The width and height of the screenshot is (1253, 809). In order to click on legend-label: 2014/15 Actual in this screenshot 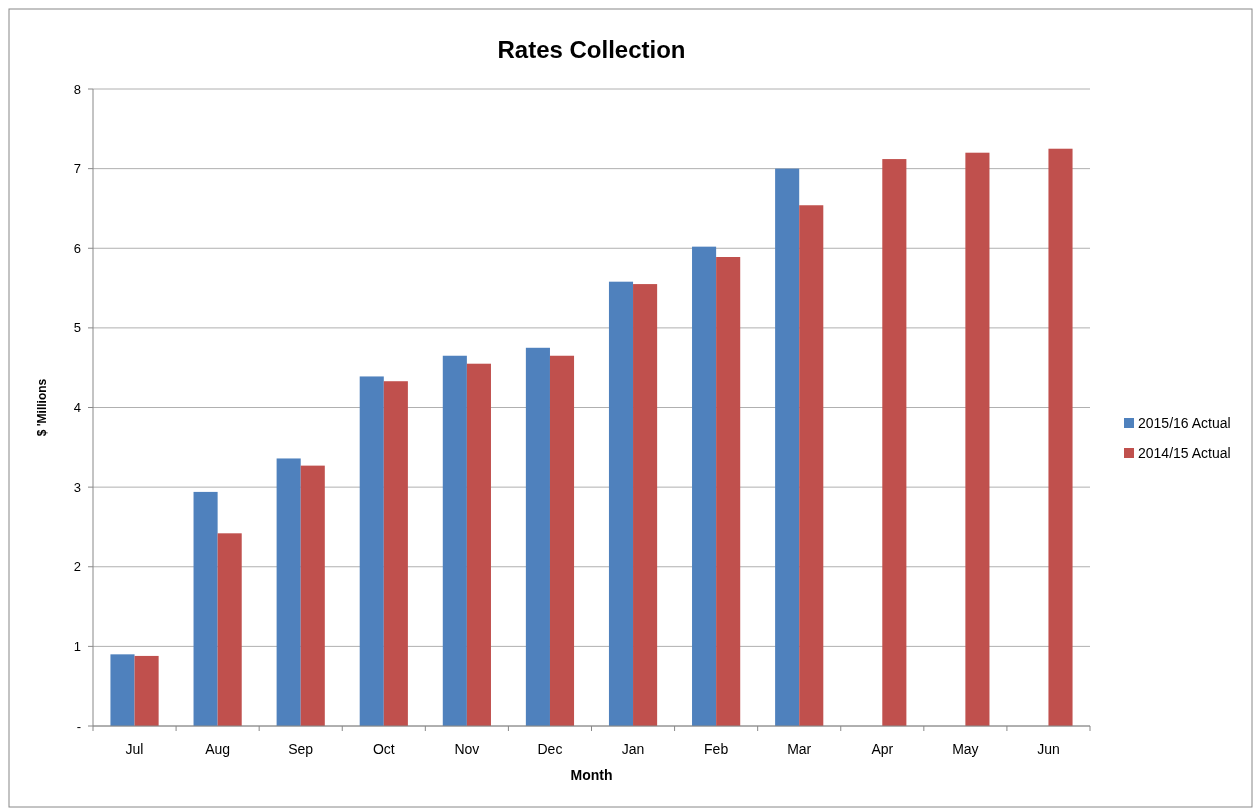, I will do `click(1184, 452)`.